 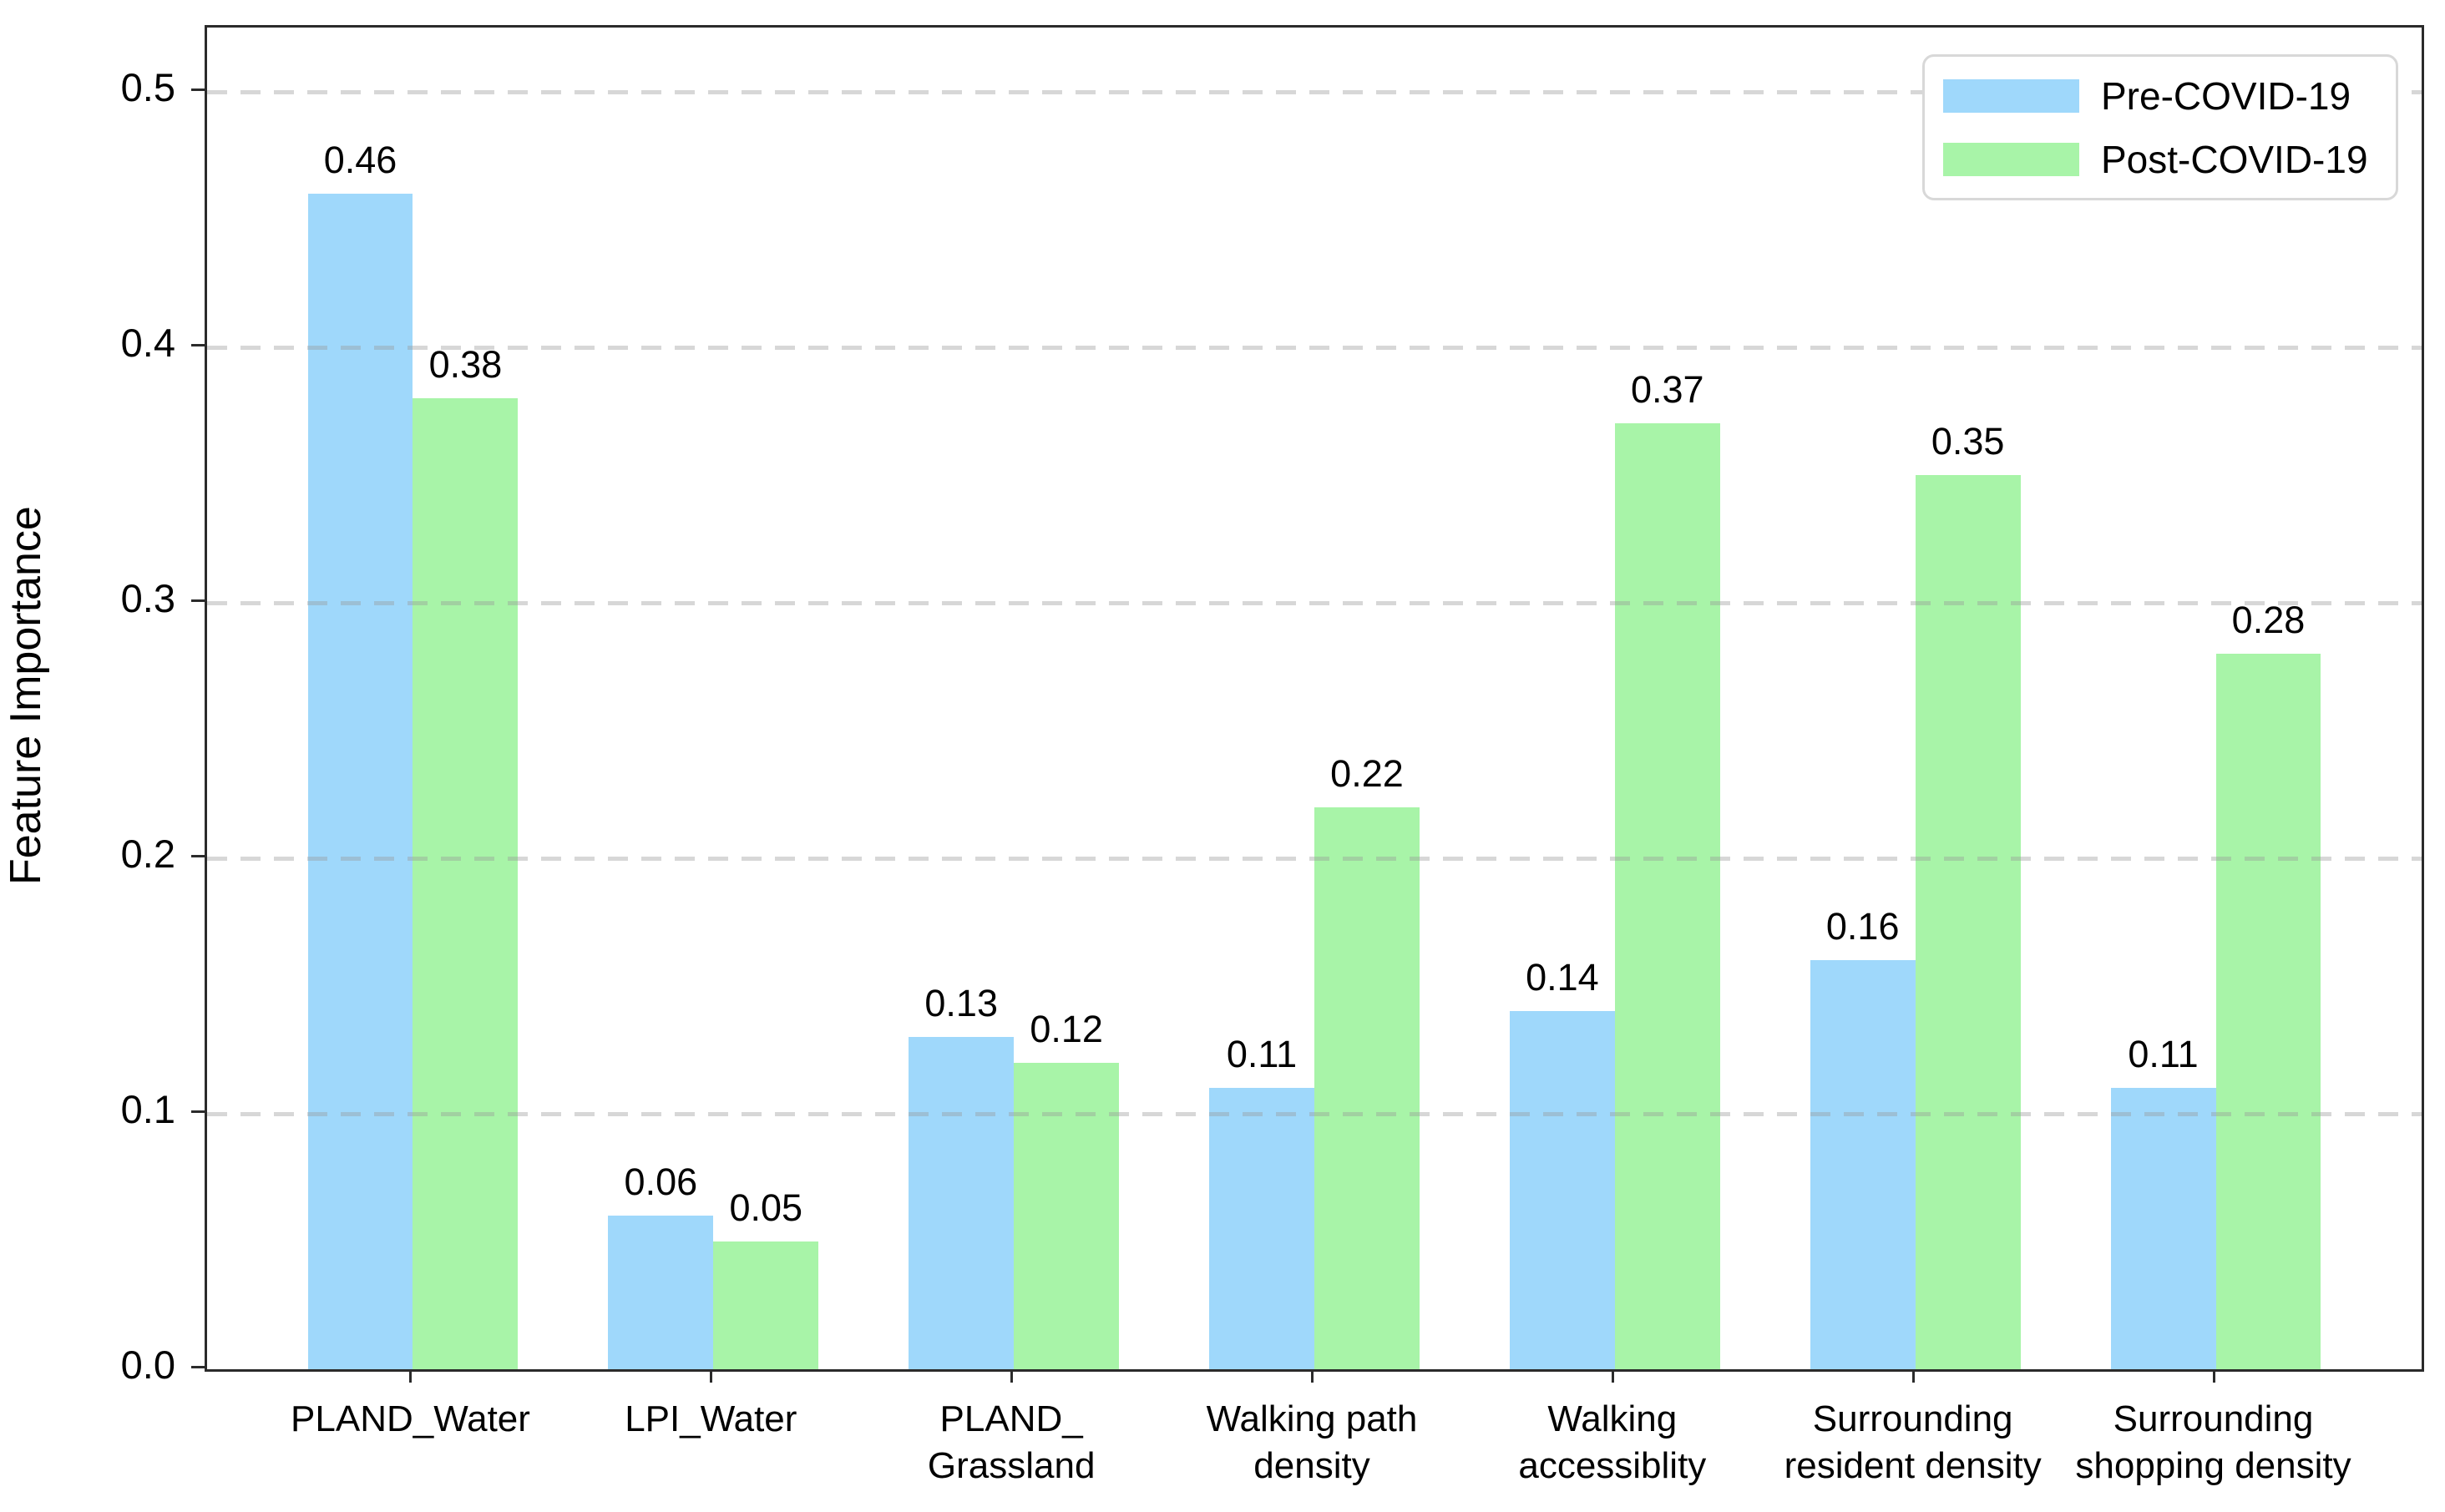 What do you see at coordinates (1562, 977) in the screenshot?
I see `bar-value-label: 0.14` at bounding box center [1562, 977].